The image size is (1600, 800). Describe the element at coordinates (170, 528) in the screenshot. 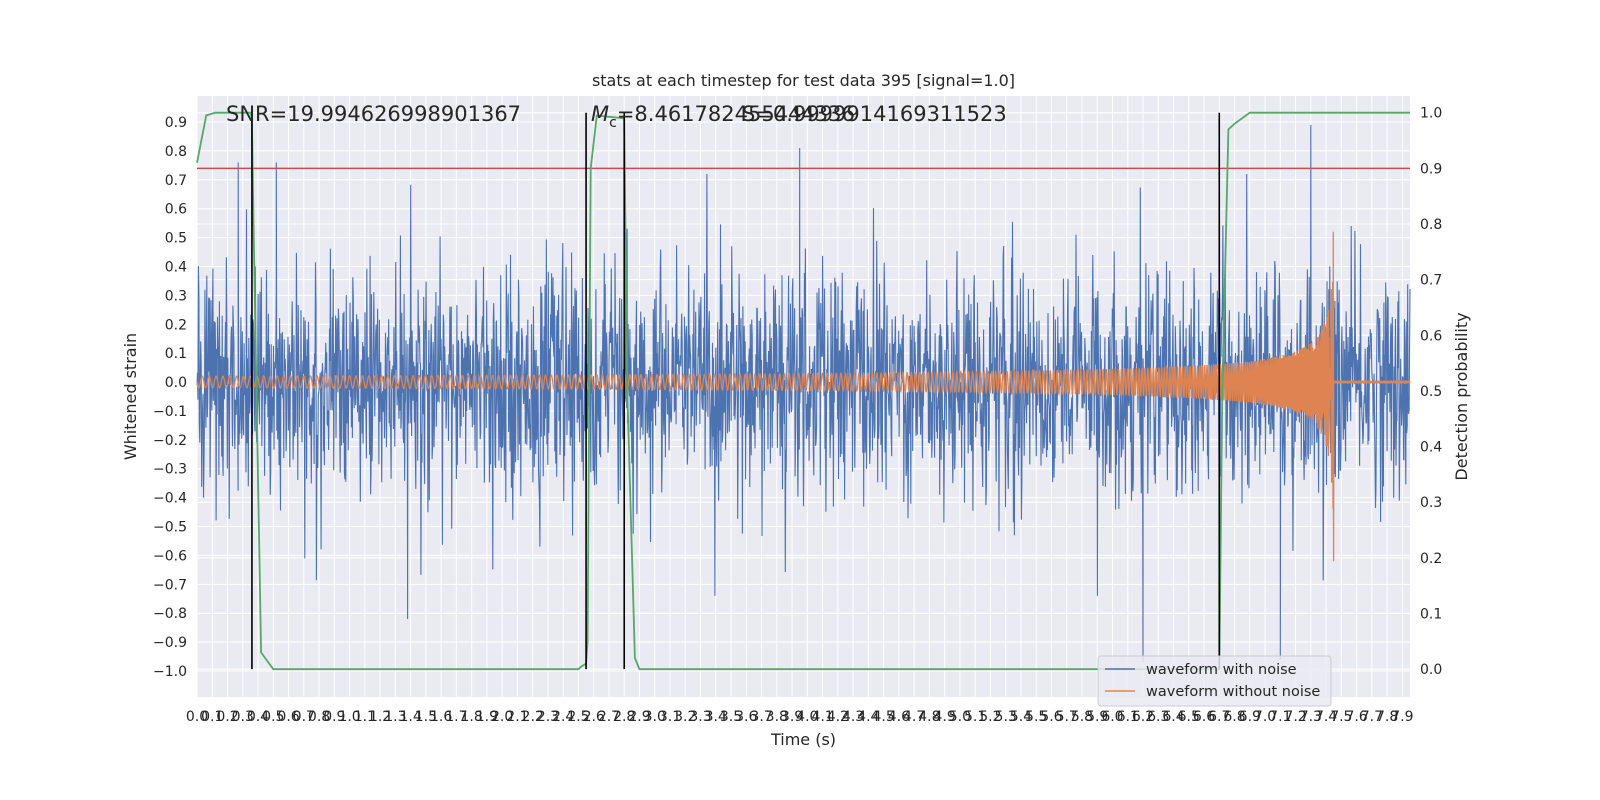

I see `y-tick-label: −0.5` at that location.